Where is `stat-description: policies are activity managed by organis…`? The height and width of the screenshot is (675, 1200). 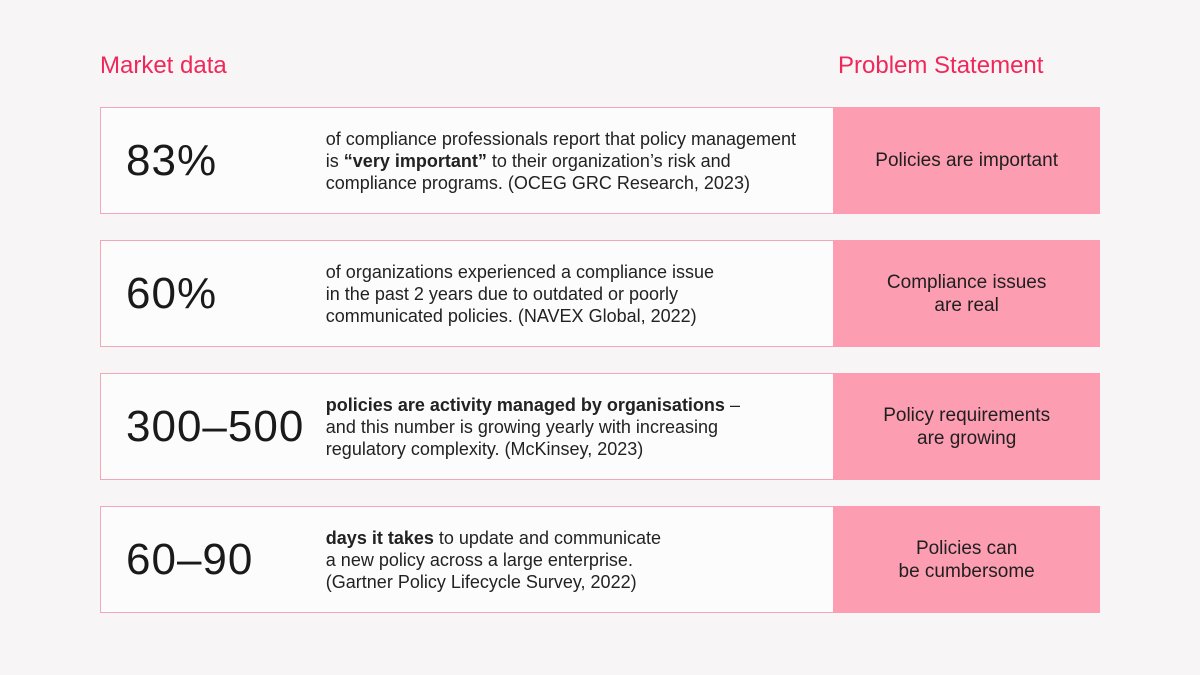 stat-description: policies are activity managed by organis… is located at coordinates (532, 426).